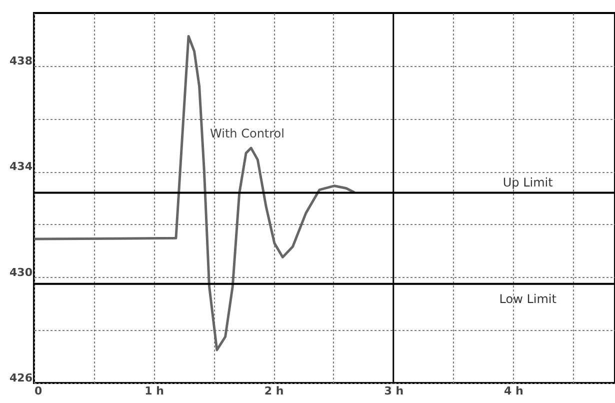  What do you see at coordinates (21, 61) in the screenshot?
I see `y-tick-label: 438` at bounding box center [21, 61].